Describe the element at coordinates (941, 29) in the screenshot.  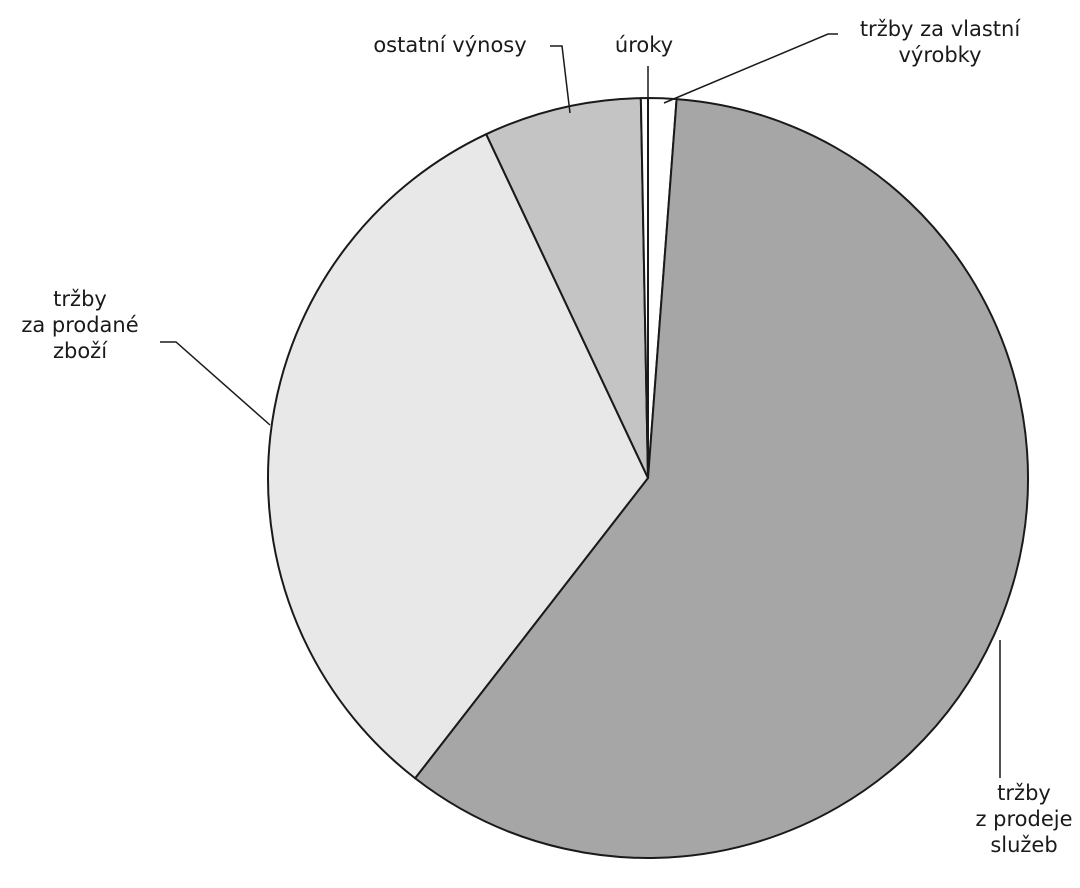
I see `slice-label-line: tržby za vlastní` at that location.